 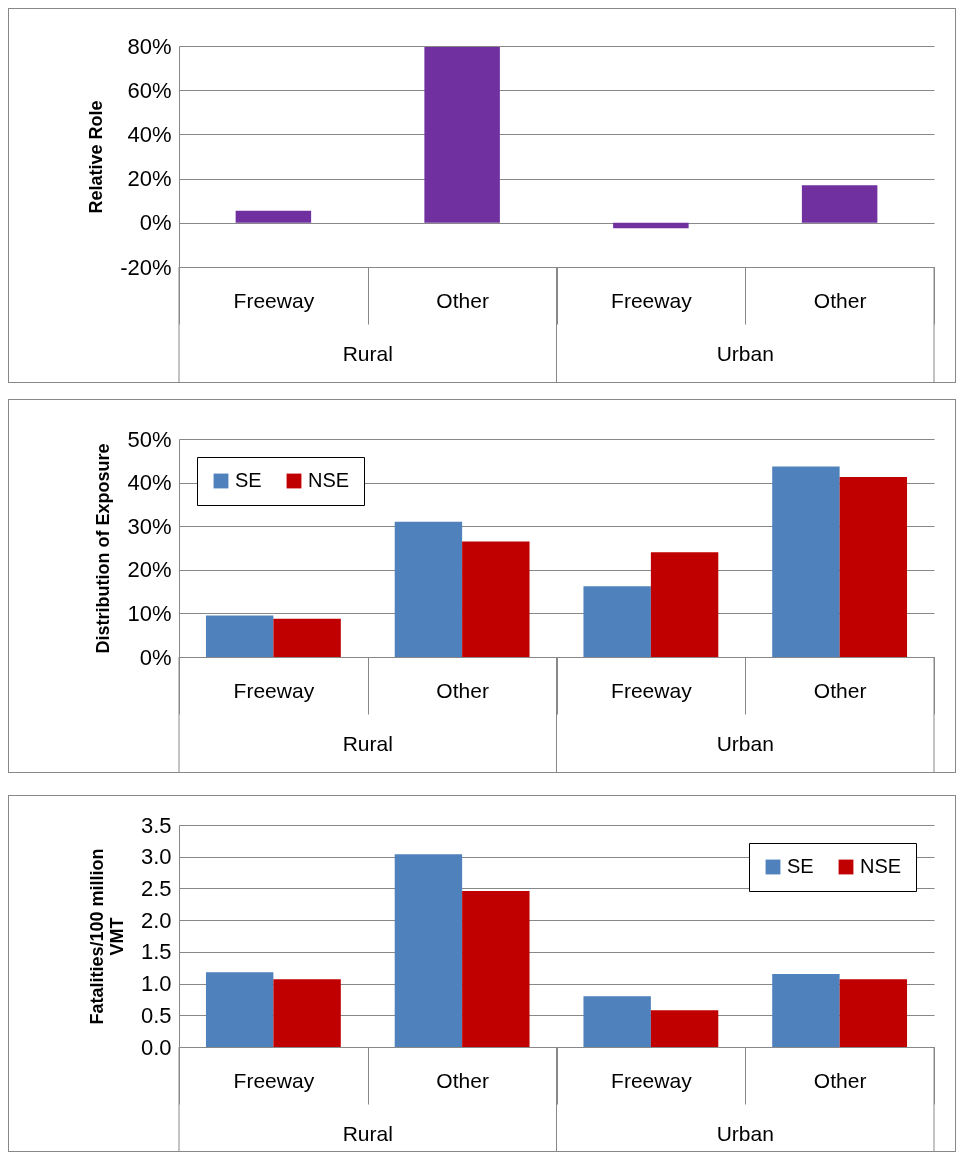 What do you see at coordinates (149, 526) in the screenshot?
I see `y-tick-label: 30%` at bounding box center [149, 526].